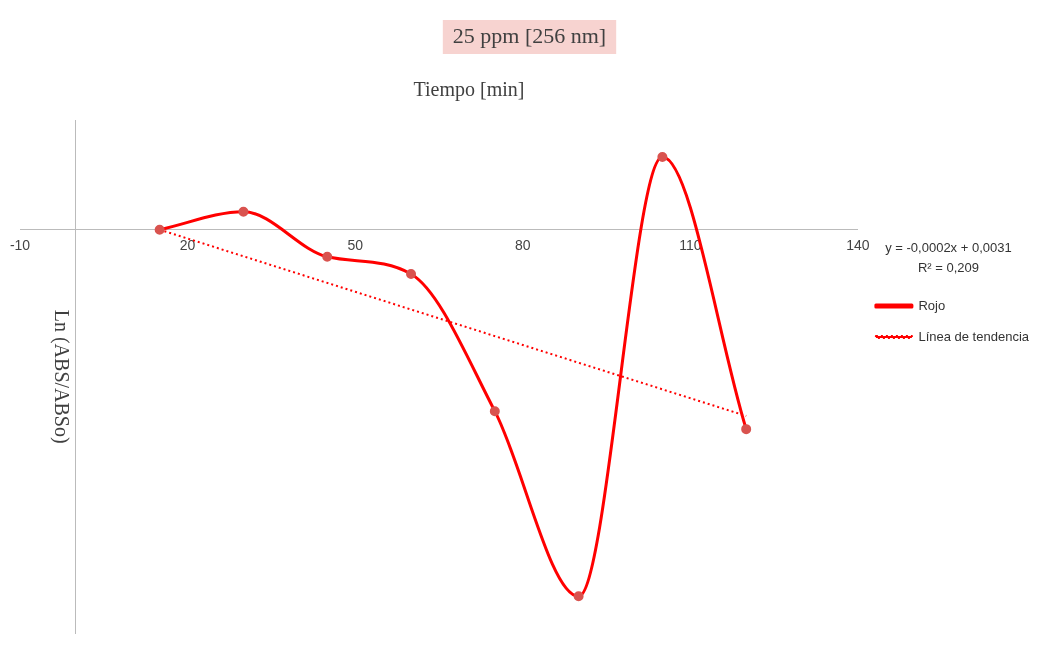  Describe the element at coordinates (932, 305) in the screenshot. I see `legend-label: Rojo` at that location.